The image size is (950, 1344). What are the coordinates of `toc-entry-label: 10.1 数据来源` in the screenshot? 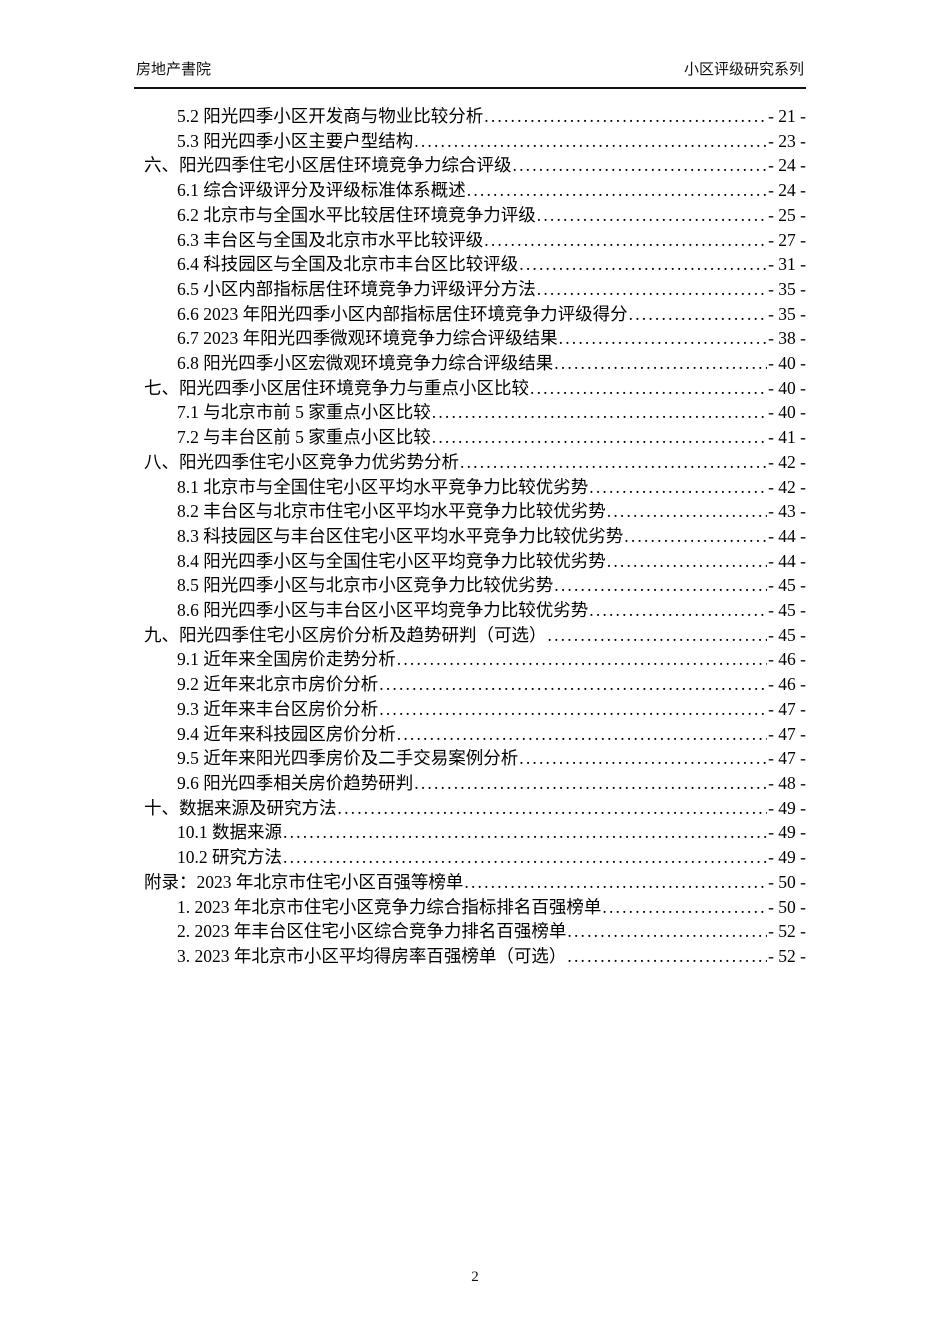 It's located at (229, 832).